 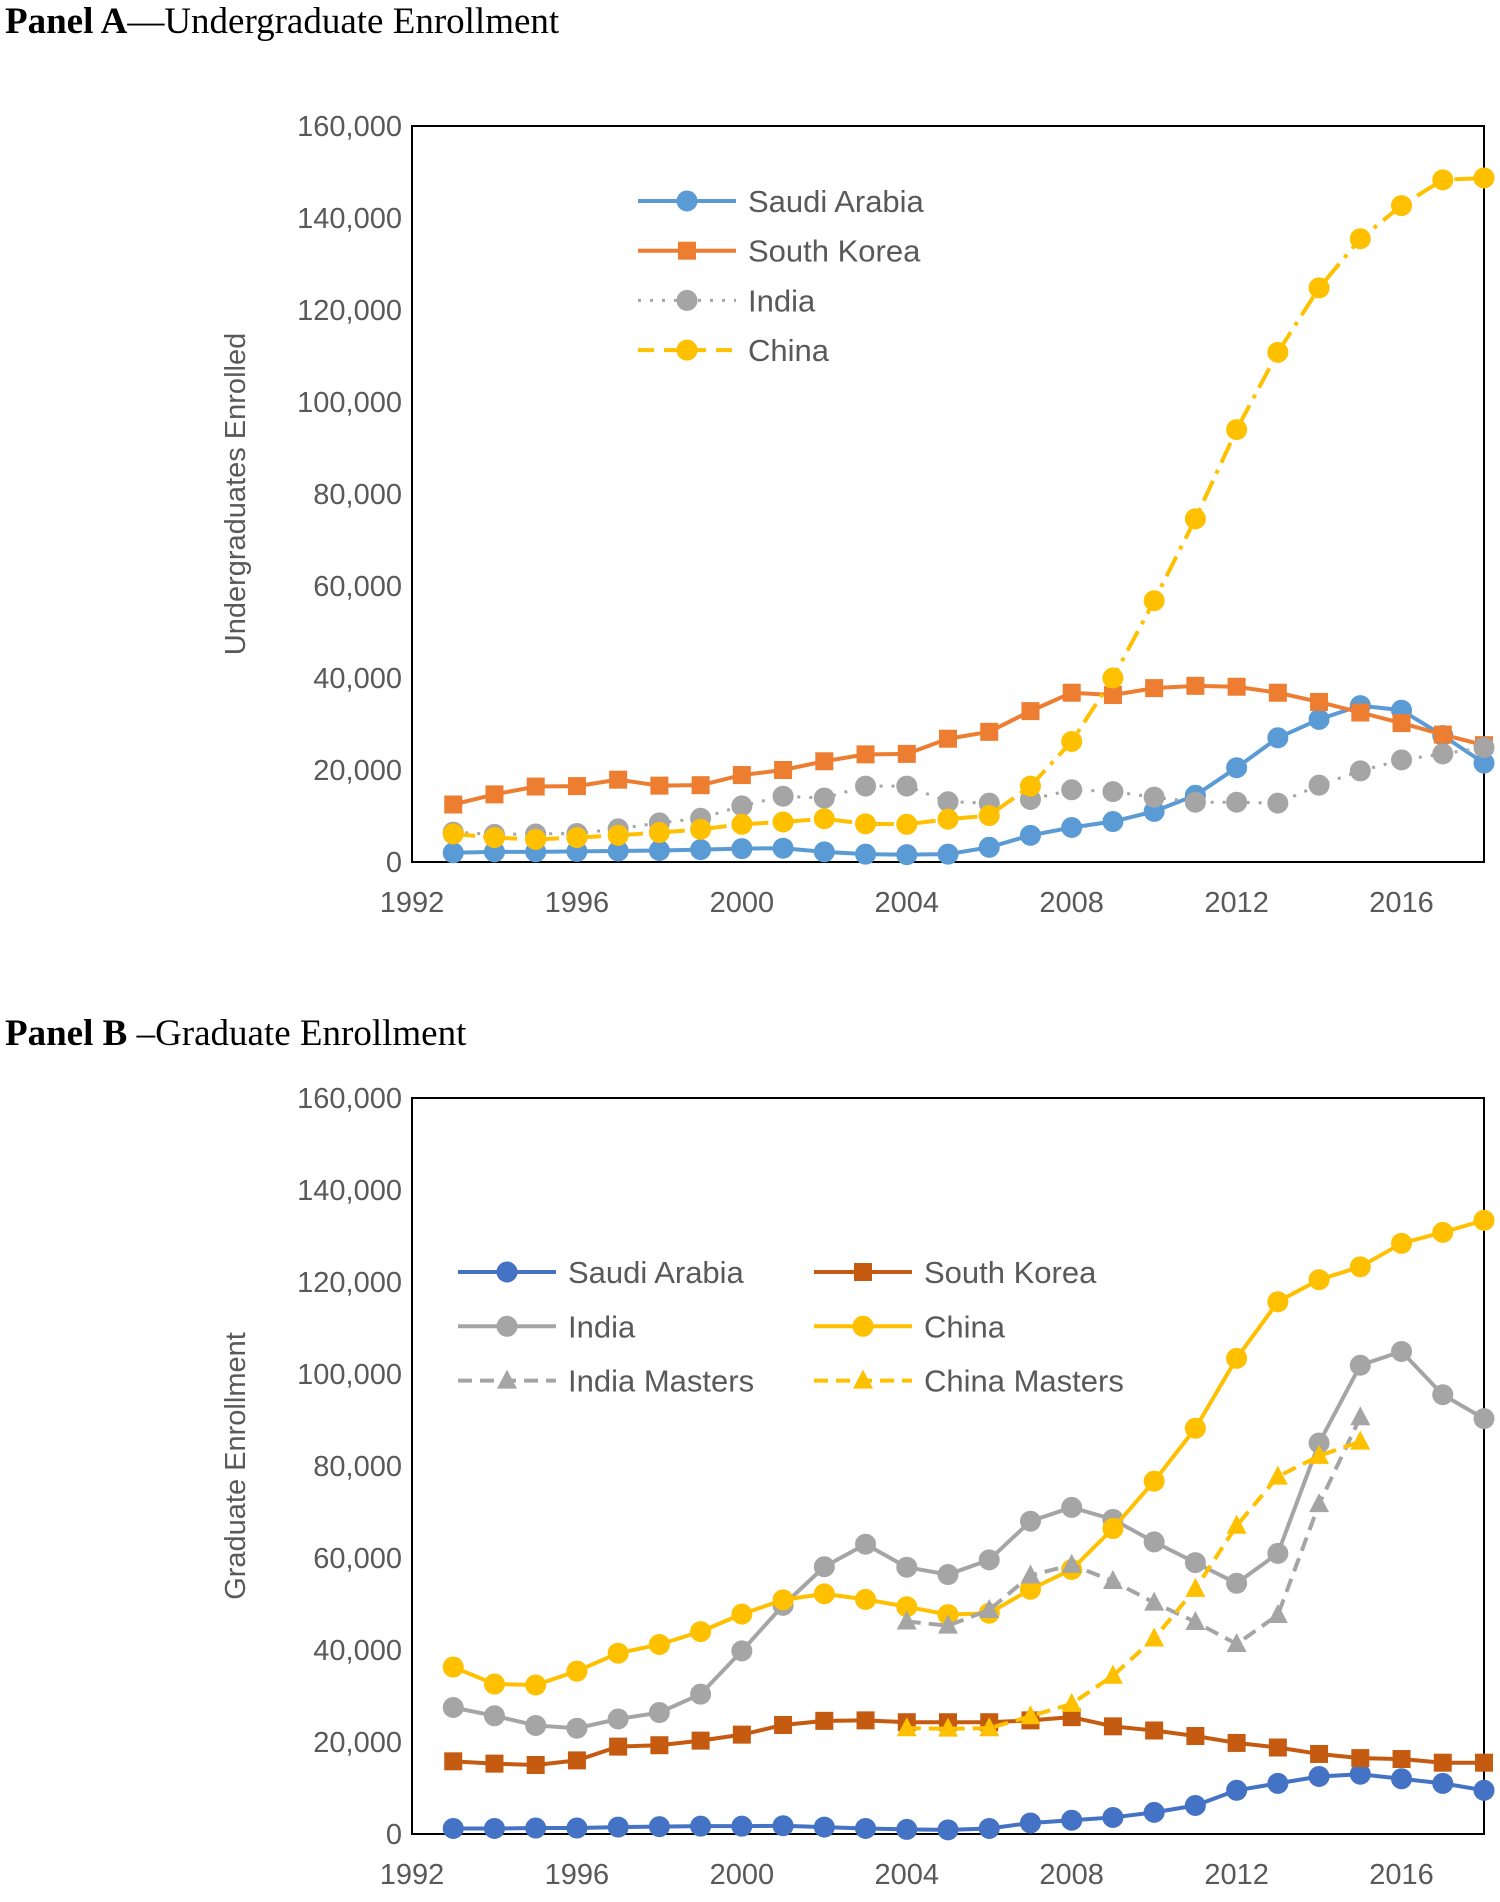 What do you see at coordinates (357, 771) in the screenshot?
I see `a-y-tick-label: 20,000` at bounding box center [357, 771].